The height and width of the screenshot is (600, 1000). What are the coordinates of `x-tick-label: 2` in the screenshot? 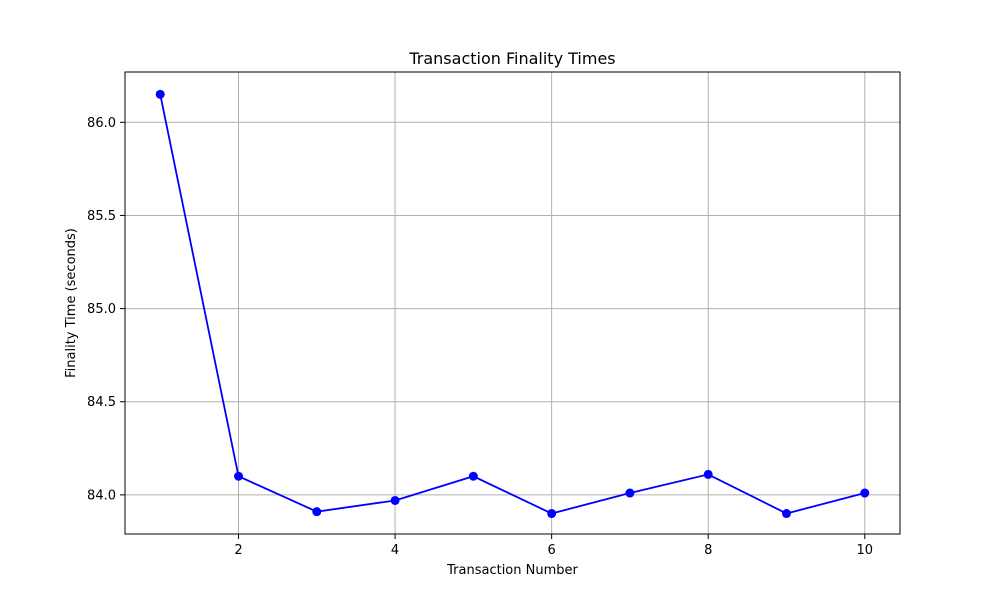 It's located at (238, 550).